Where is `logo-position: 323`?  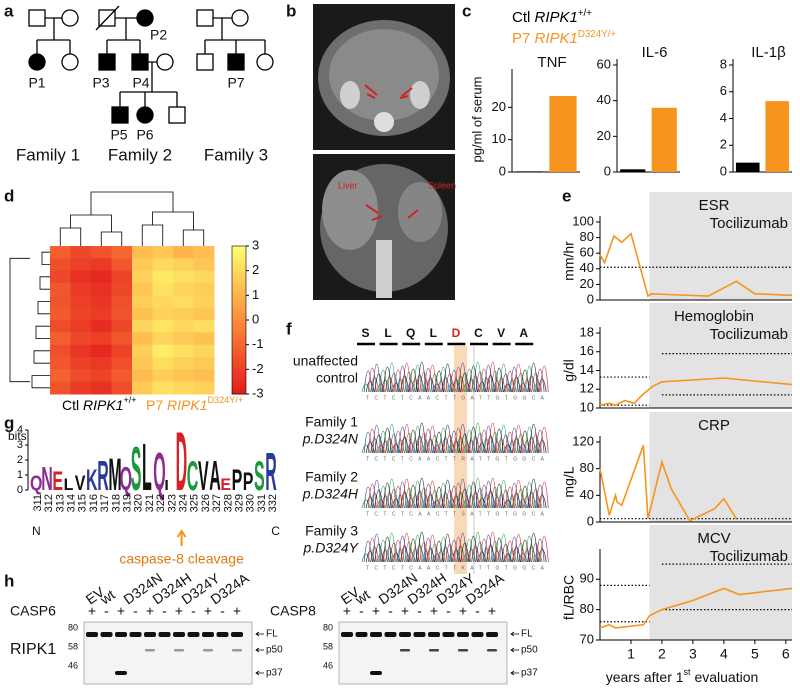 logo-position: 323 is located at coordinates (172, 503).